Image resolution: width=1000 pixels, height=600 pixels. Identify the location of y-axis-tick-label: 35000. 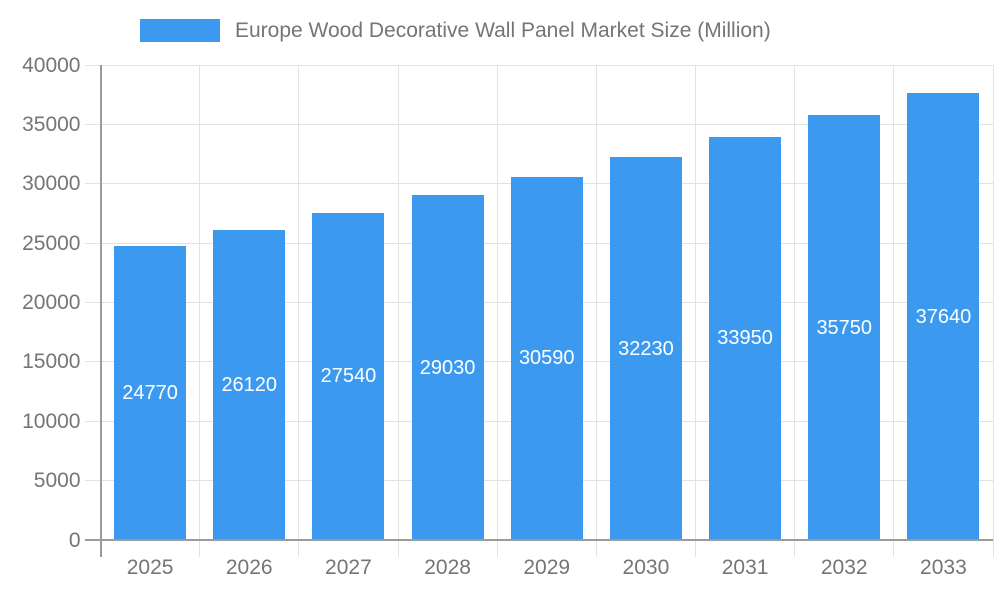
(51, 124).